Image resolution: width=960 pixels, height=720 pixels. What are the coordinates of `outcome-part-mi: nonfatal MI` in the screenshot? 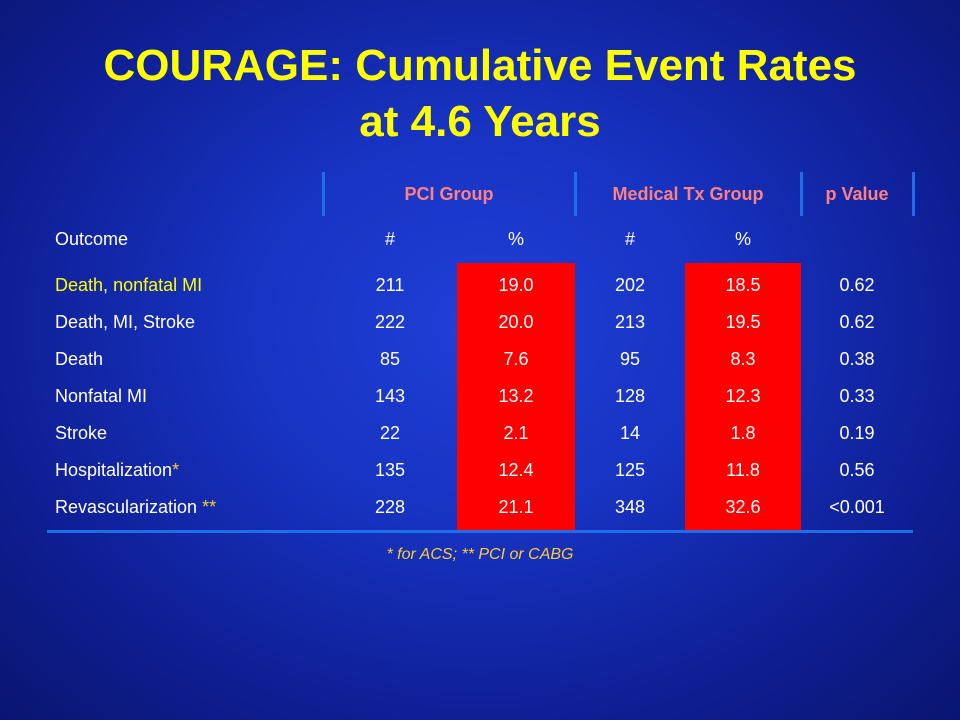 It's located at (158, 285).